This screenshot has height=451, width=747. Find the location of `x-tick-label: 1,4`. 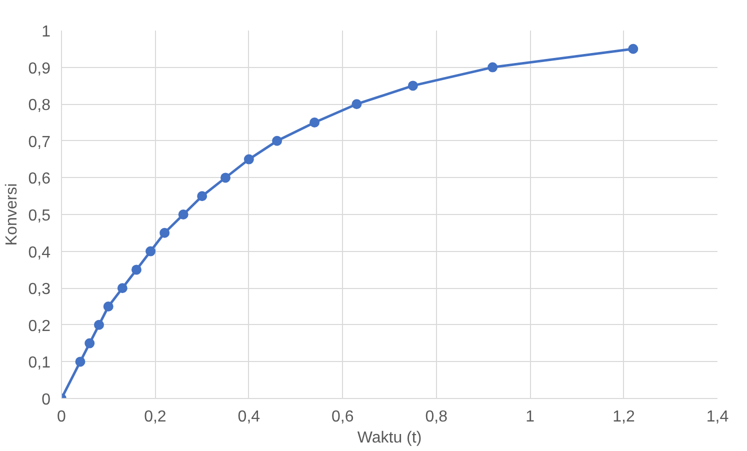

x-tick-label: 1,4 is located at coordinates (717, 417).